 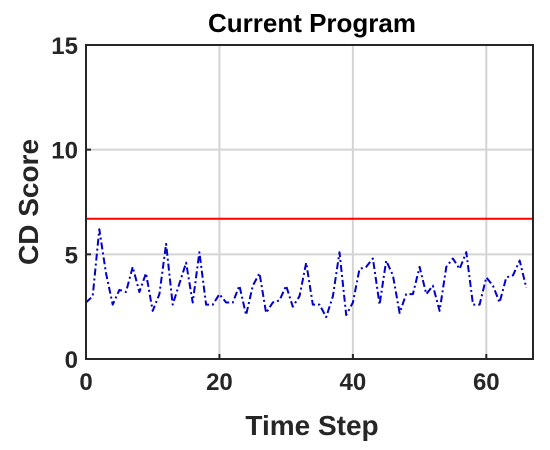 What do you see at coordinates (85, 382) in the screenshot?
I see `x-tick-label: 0` at bounding box center [85, 382].